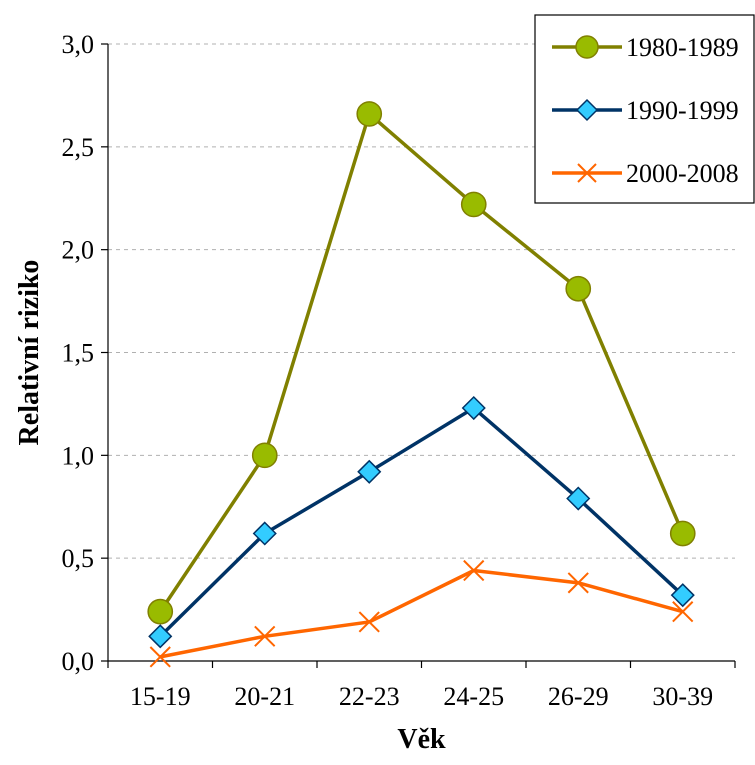  I want to click on y-tick-label: 1,0, so click(78, 455).